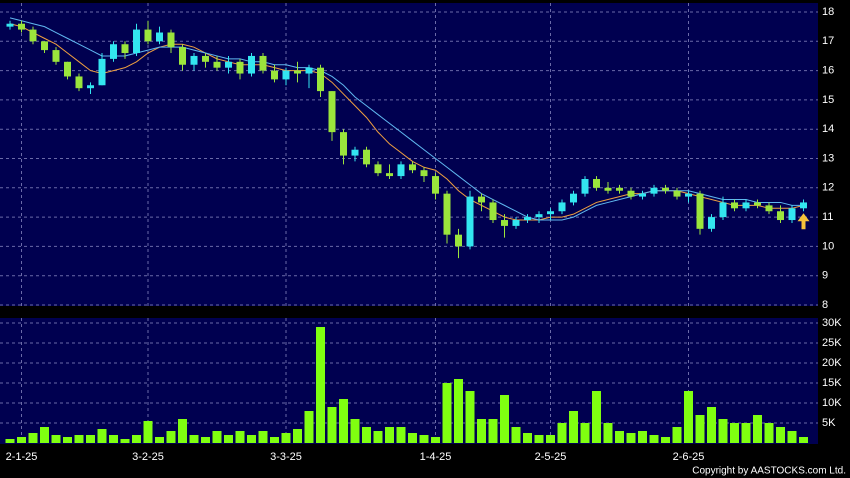  What do you see at coordinates (22, 457) in the screenshot?
I see `x-tick-label: 2-1-25` at bounding box center [22, 457].